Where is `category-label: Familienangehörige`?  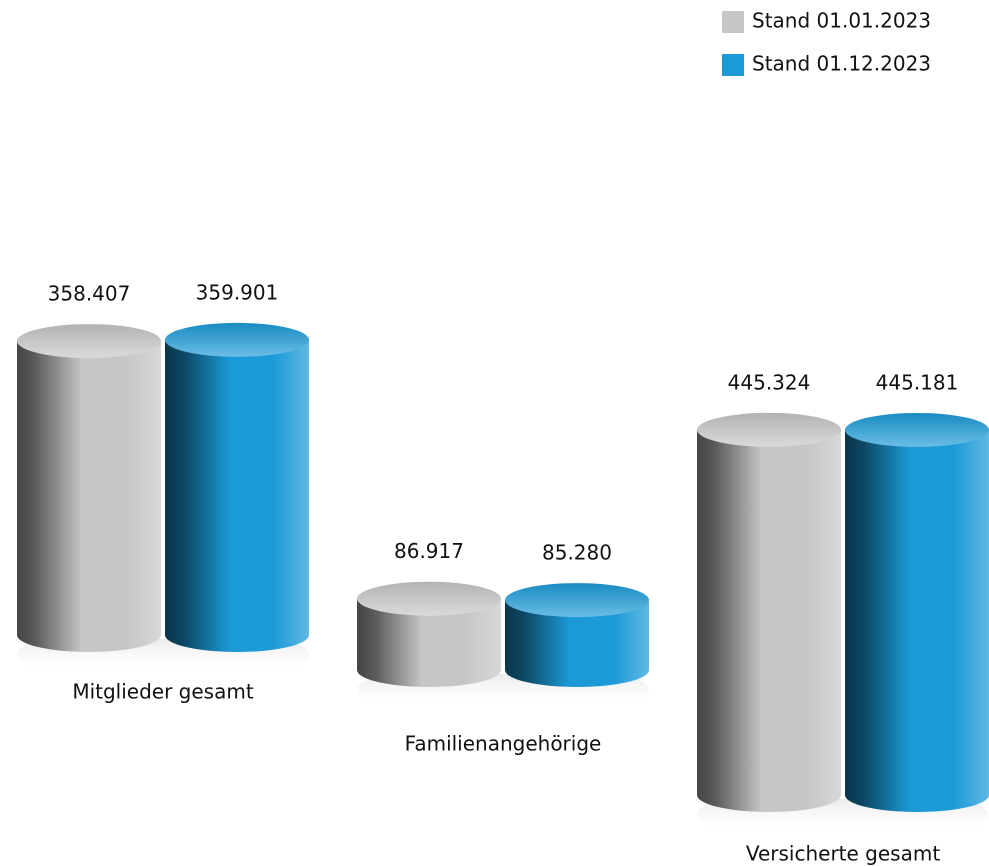 category-label: Familienangehörige is located at coordinates (503, 744).